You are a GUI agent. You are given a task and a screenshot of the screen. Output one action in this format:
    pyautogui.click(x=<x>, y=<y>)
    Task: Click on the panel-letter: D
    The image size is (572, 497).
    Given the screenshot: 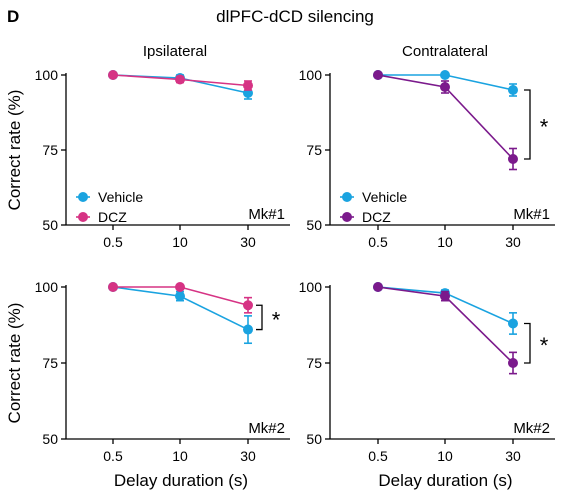 What is the action you would take?
    pyautogui.click(x=13, y=16)
    